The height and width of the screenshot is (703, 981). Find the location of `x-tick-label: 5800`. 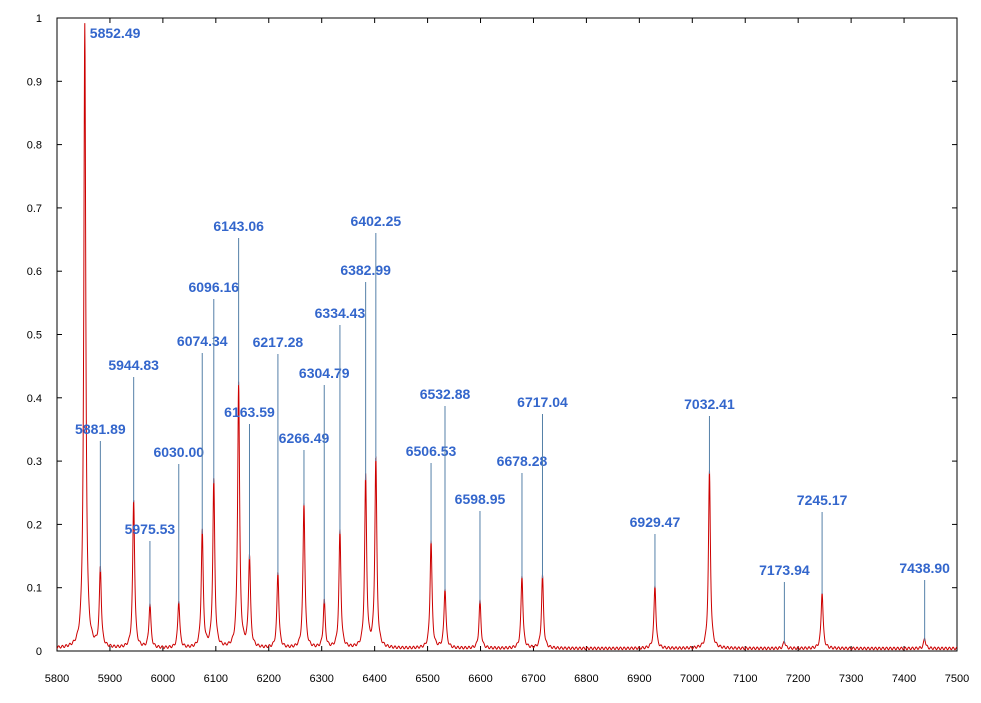

x-tick-label: 5800 is located at coordinates (57, 679).